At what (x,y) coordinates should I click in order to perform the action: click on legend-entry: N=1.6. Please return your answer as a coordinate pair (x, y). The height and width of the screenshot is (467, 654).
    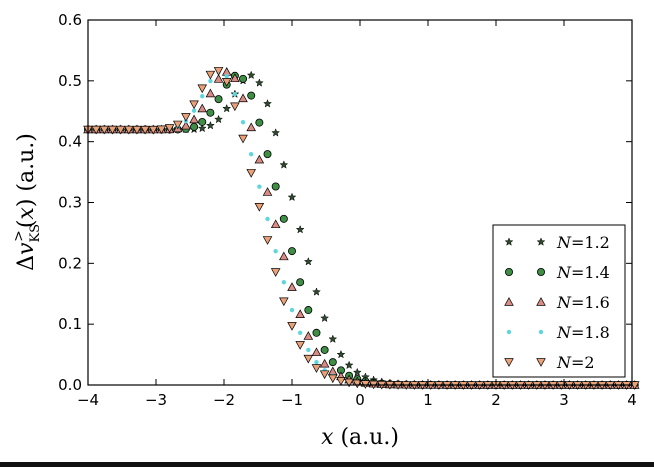
    Looking at the image, I should click on (557, 302).